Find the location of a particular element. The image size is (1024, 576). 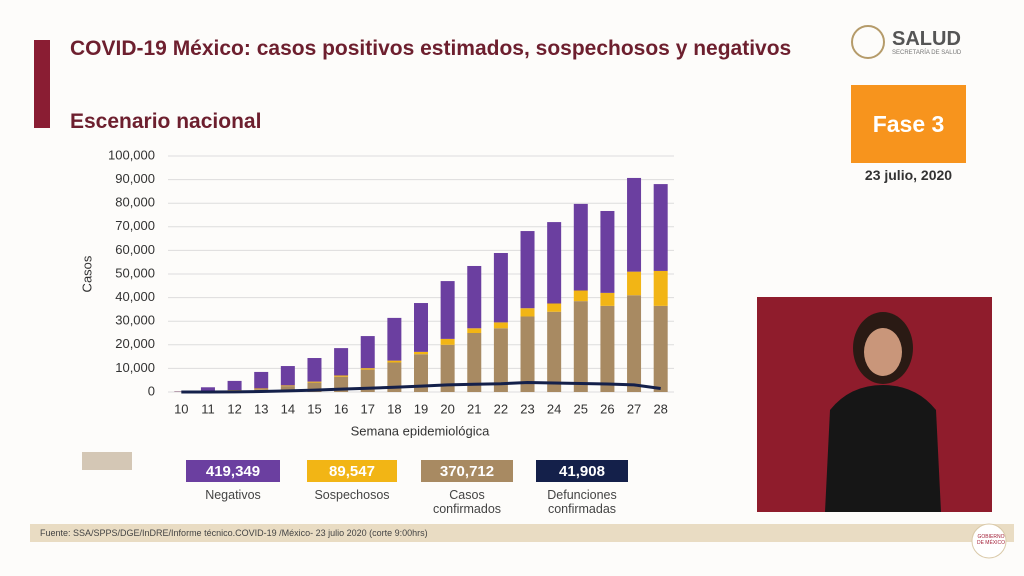

legend-total: 89,547 is located at coordinates (352, 471).